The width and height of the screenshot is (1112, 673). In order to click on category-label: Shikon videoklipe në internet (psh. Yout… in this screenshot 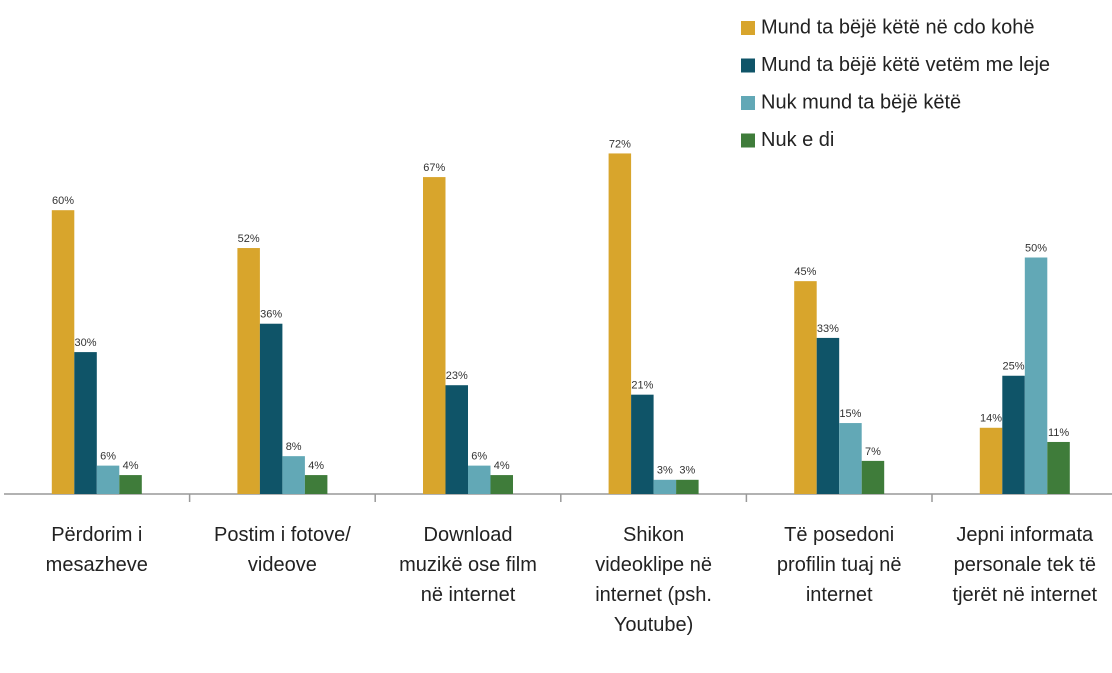, I will do `click(653, 580)`.